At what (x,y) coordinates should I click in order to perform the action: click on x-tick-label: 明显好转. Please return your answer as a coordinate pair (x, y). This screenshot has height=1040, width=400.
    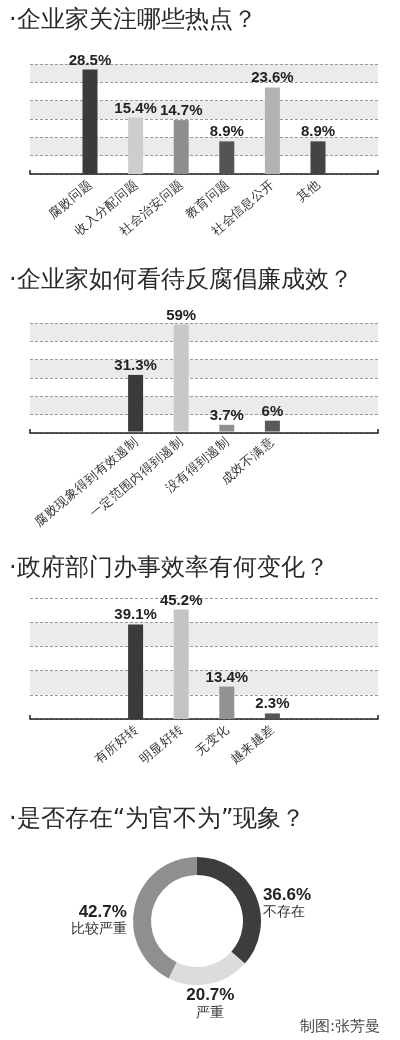
    Looking at the image, I should click on (161, 744).